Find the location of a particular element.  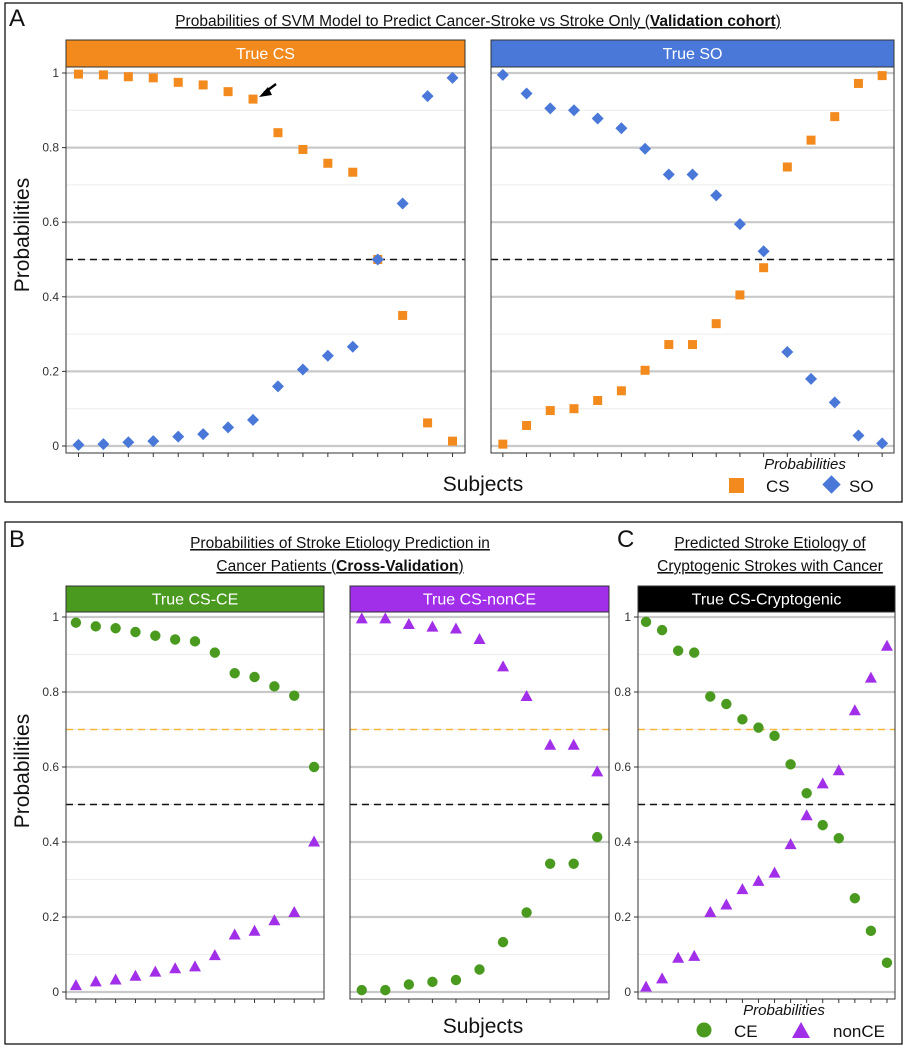

ytick-label-0: 0.2 is located at coordinates (50, 371).